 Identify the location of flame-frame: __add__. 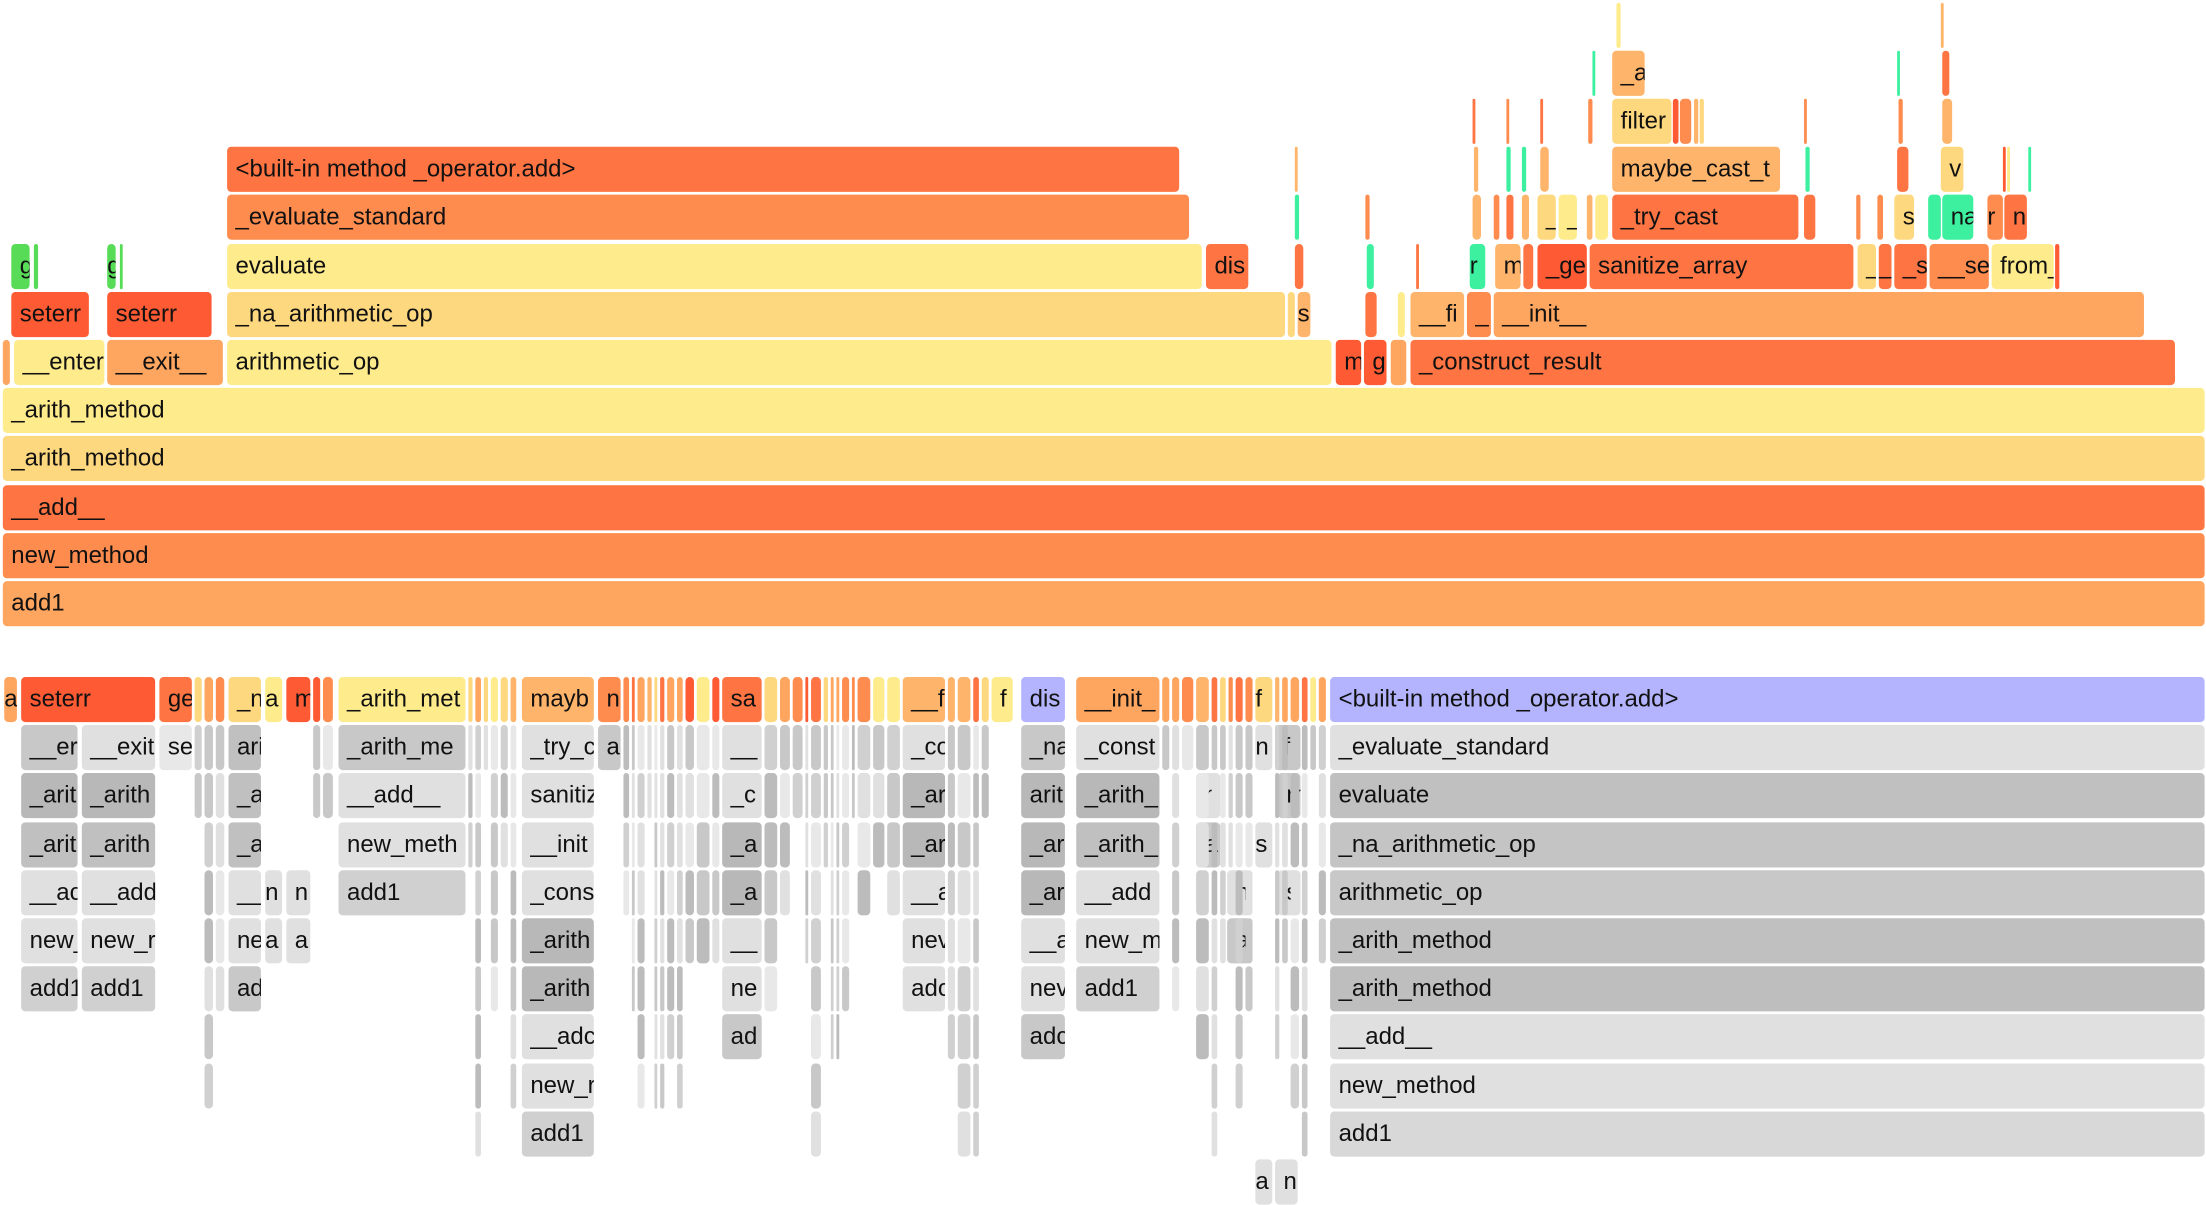
(1103, 507).